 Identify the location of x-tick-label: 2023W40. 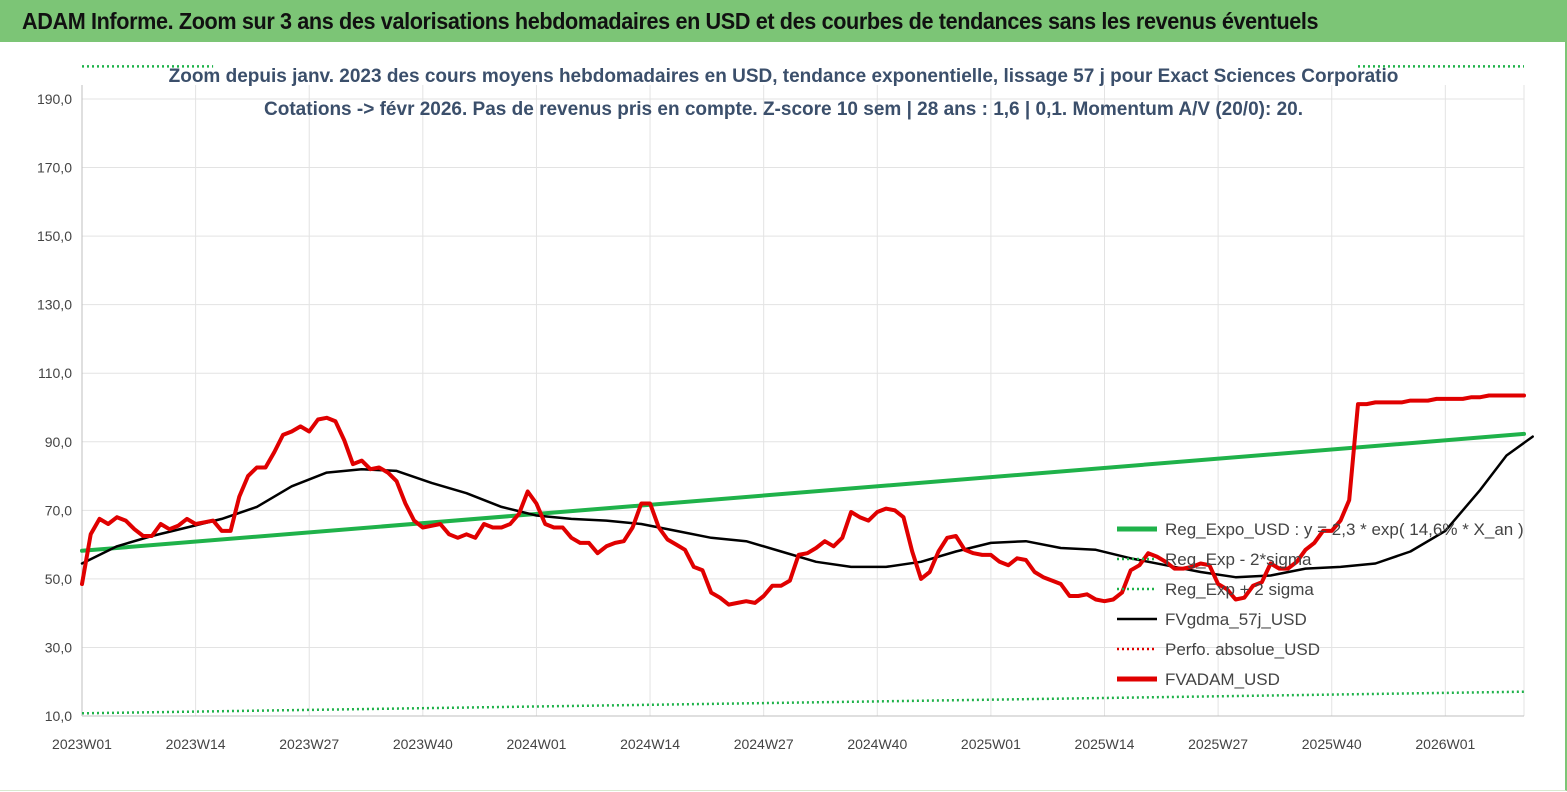
(423, 744).